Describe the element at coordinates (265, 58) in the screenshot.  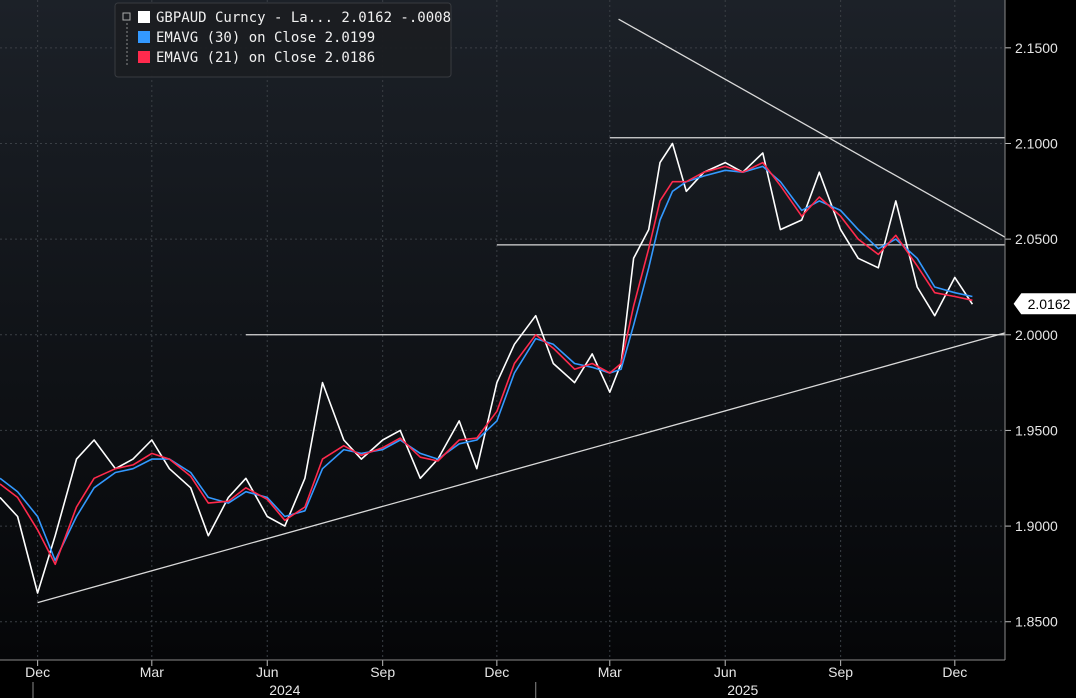
I see `legend-label: EMAVG (21) on Close 2.0186` at that location.